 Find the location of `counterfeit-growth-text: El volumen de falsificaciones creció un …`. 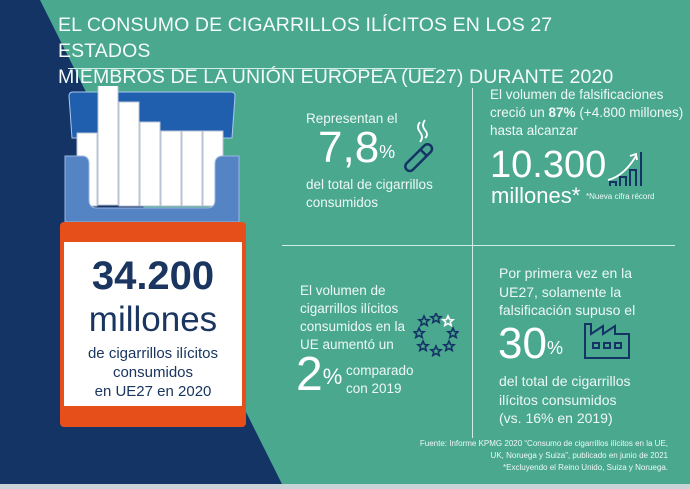

counterfeit-growth-text: El volumen de falsificaciones creció un … is located at coordinates (587, 112).